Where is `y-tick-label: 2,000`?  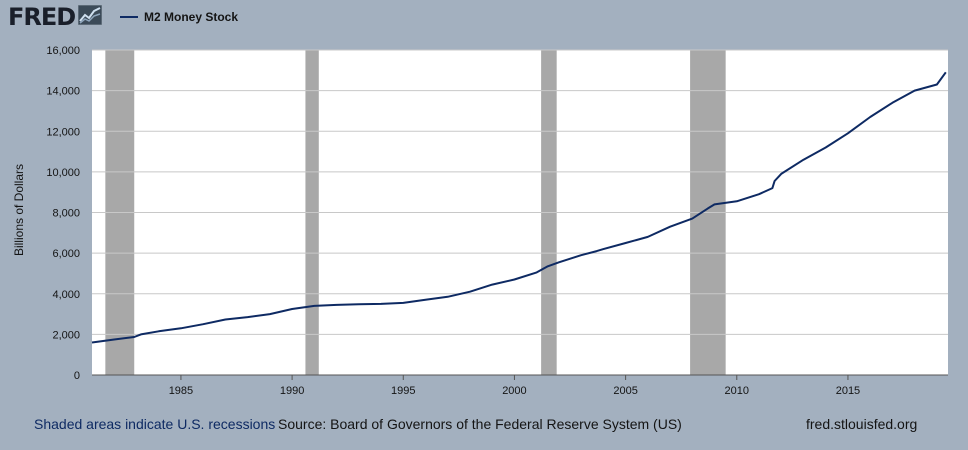 y-tick-label: 2,000 is located at coordinates (66, 335).